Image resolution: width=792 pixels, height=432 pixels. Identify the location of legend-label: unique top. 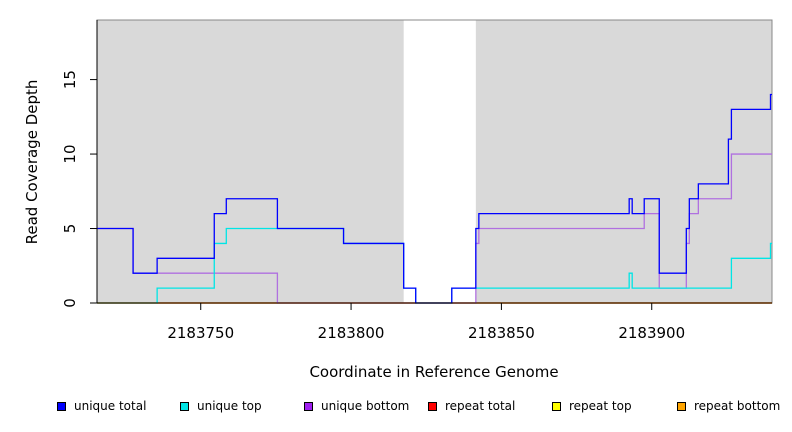
(229, 406).